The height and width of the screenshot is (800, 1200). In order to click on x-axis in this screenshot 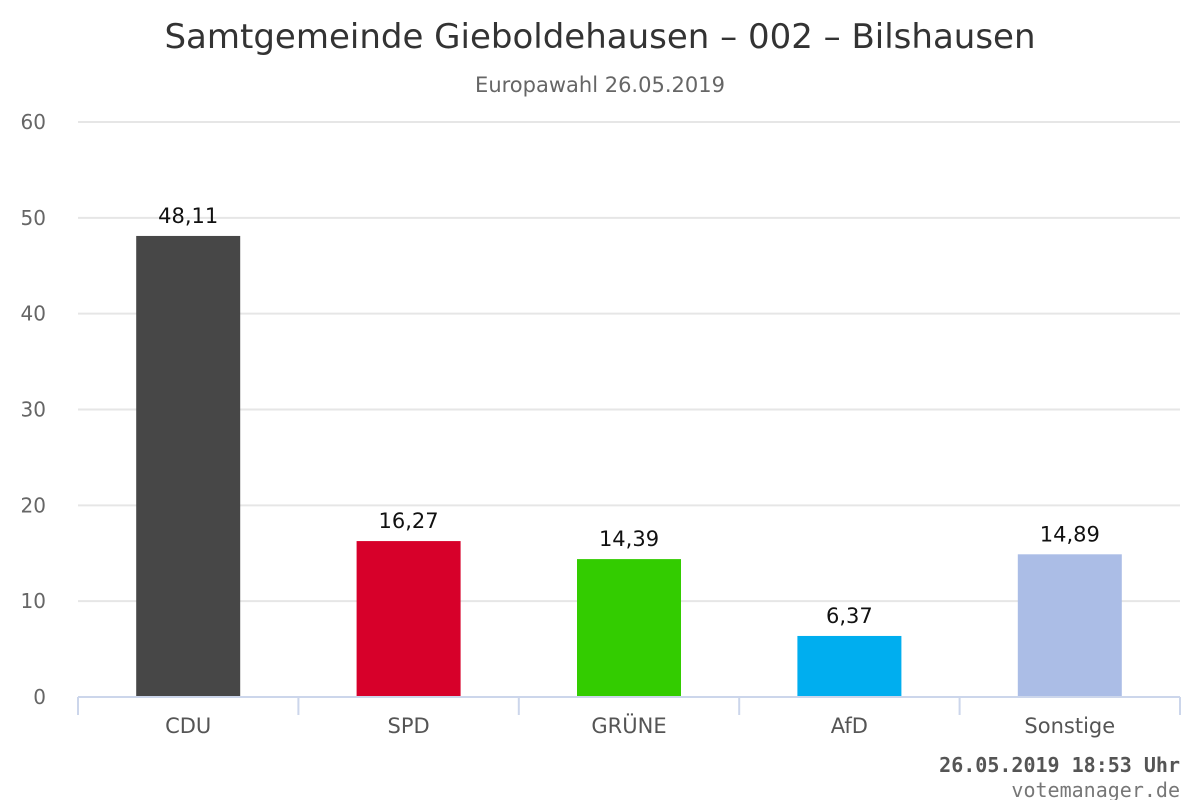, I will do `click(629, 705)`.